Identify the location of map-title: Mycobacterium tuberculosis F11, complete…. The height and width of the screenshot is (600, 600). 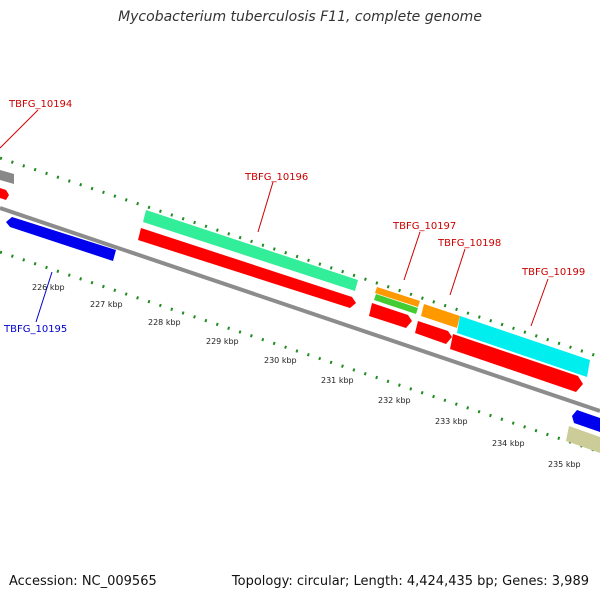
(300, 17).